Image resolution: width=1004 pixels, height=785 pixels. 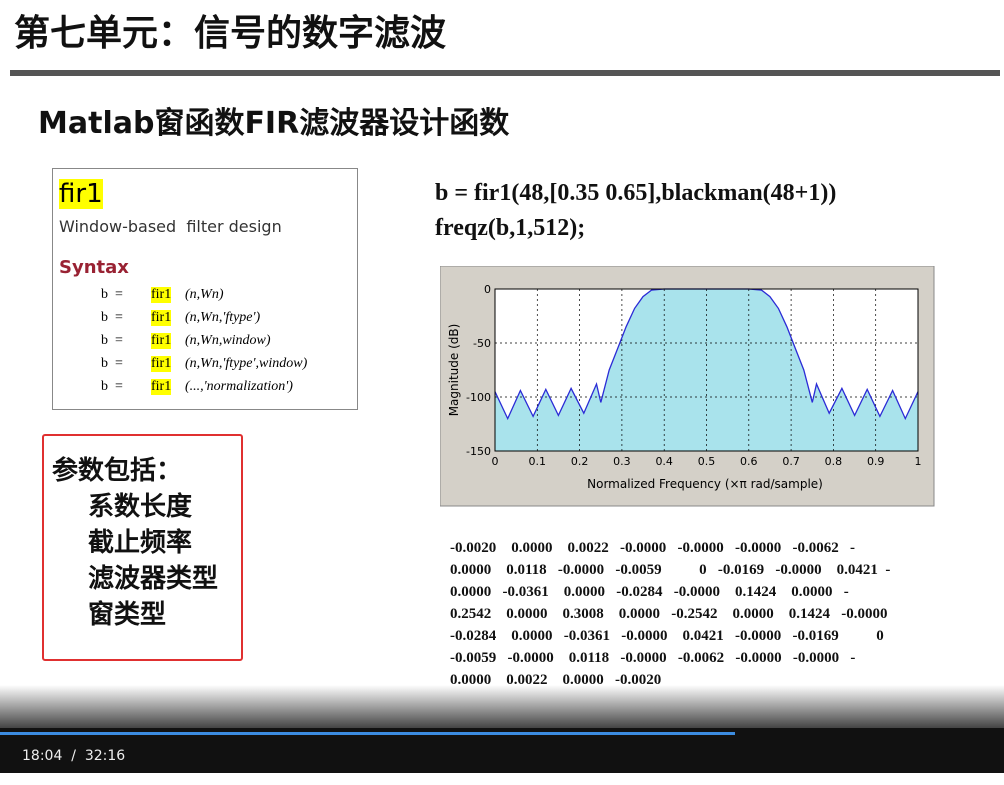 I want to click on axes-box, so click(x=706, y=370).